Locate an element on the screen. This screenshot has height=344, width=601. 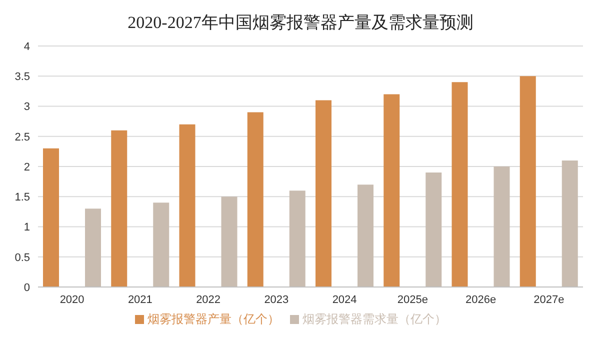
x-tick-label: 2022 is located at coordinates (208, 300).